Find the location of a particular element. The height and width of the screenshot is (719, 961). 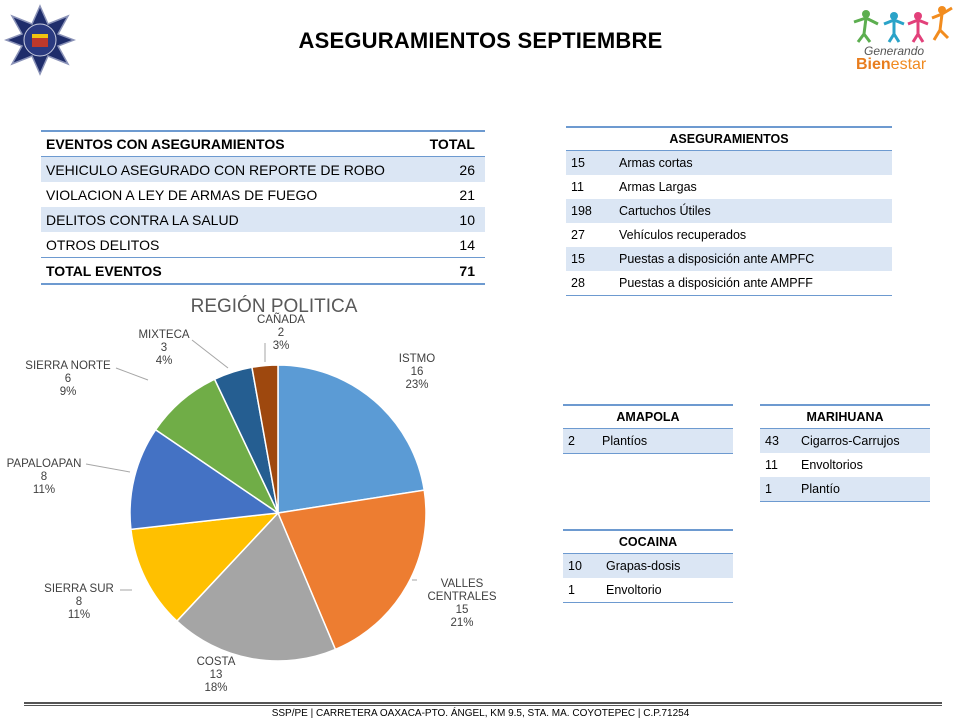

pie-slice-sierra-sur is located at coordinates (205, 567).